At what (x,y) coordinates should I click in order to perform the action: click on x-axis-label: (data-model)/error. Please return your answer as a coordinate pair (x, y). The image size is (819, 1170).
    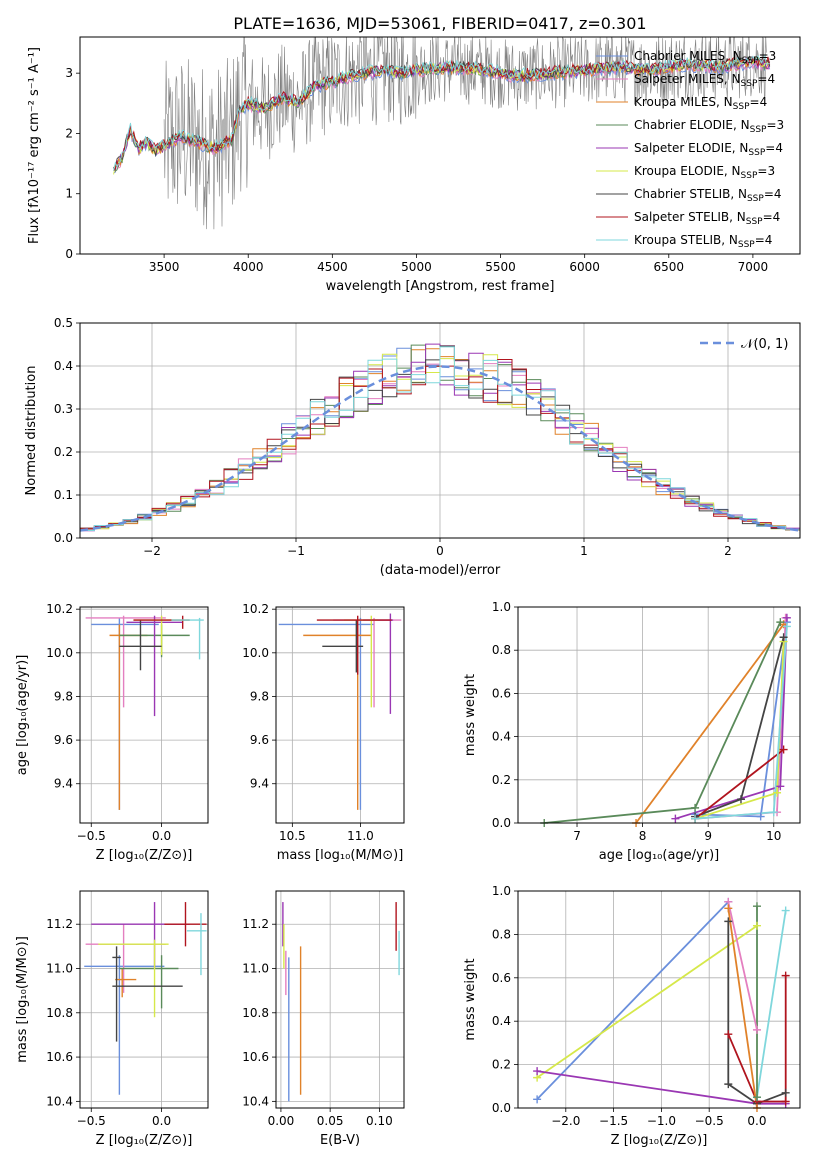
    Looking at the image, I should click on (440, 570).